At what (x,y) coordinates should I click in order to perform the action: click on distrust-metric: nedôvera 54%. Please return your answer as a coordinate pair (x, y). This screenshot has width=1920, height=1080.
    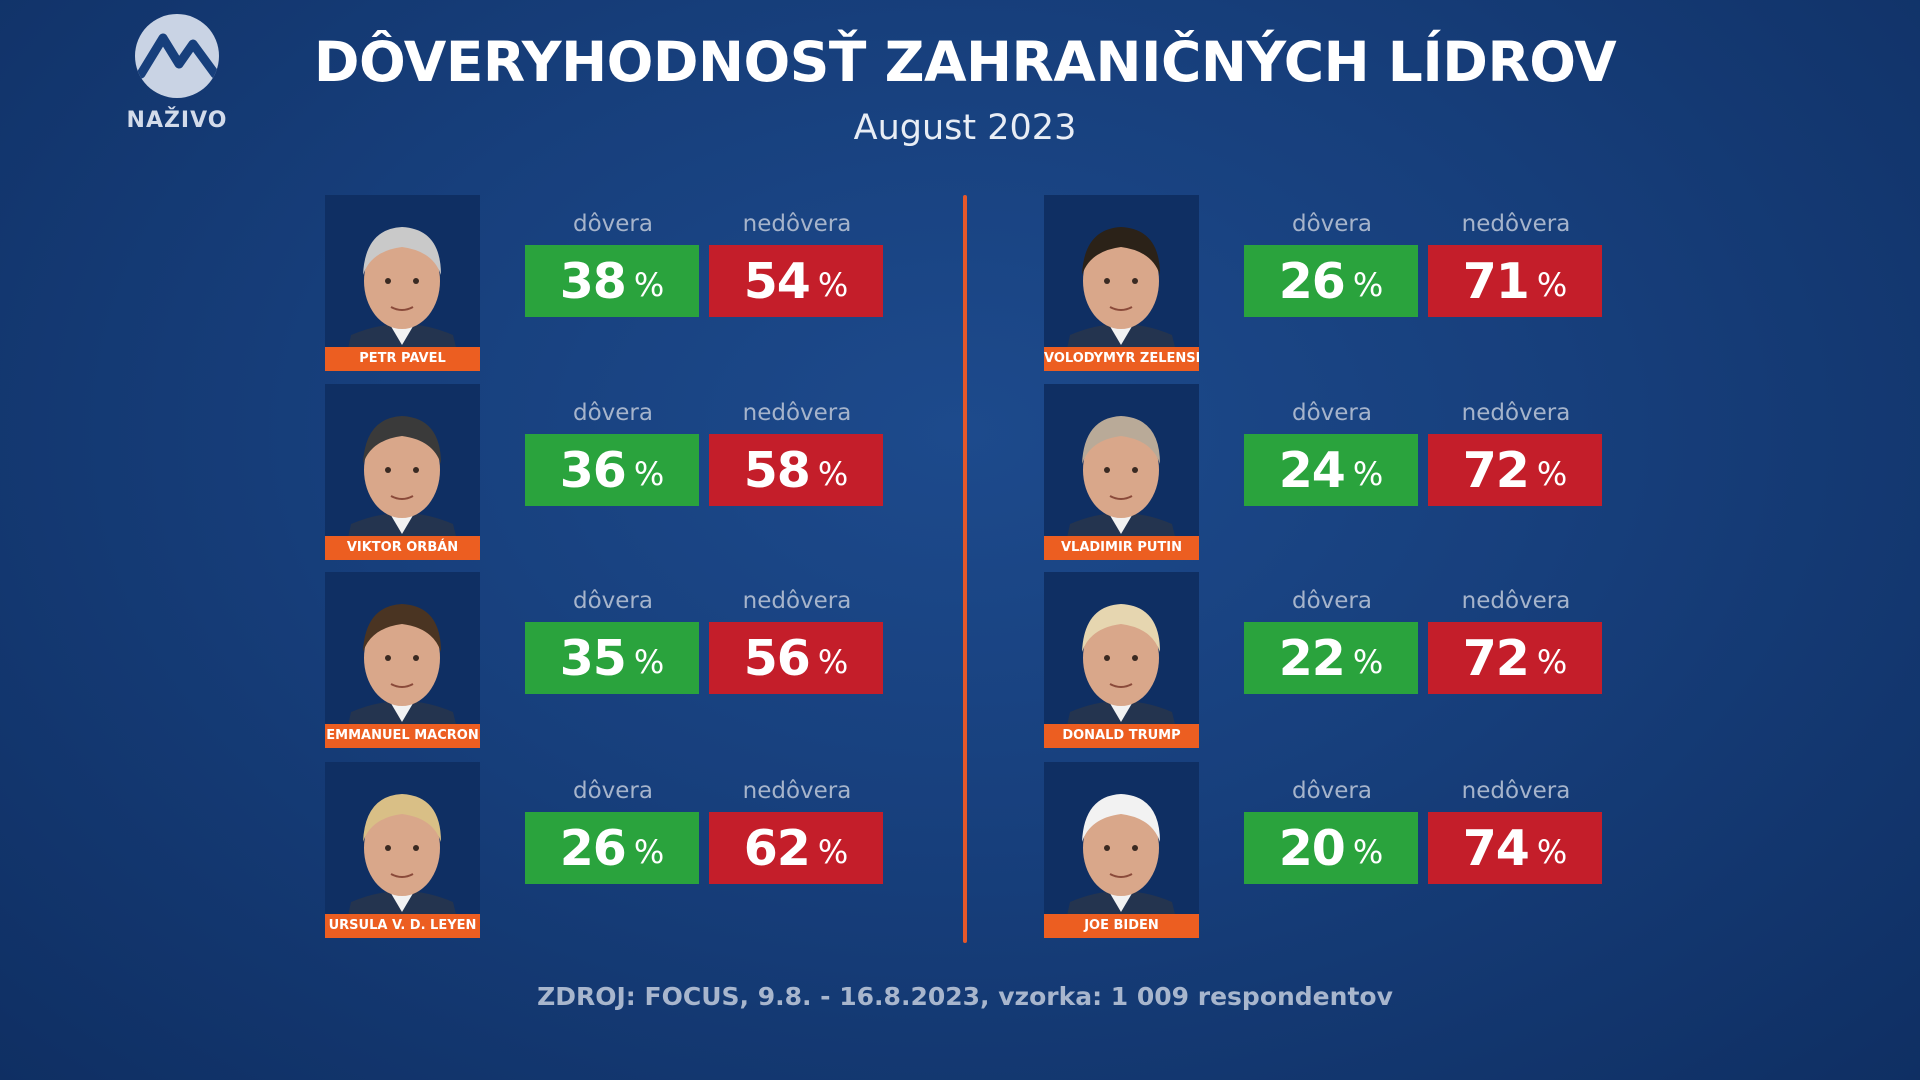
    Looking at the image, I should click on (797, 256).